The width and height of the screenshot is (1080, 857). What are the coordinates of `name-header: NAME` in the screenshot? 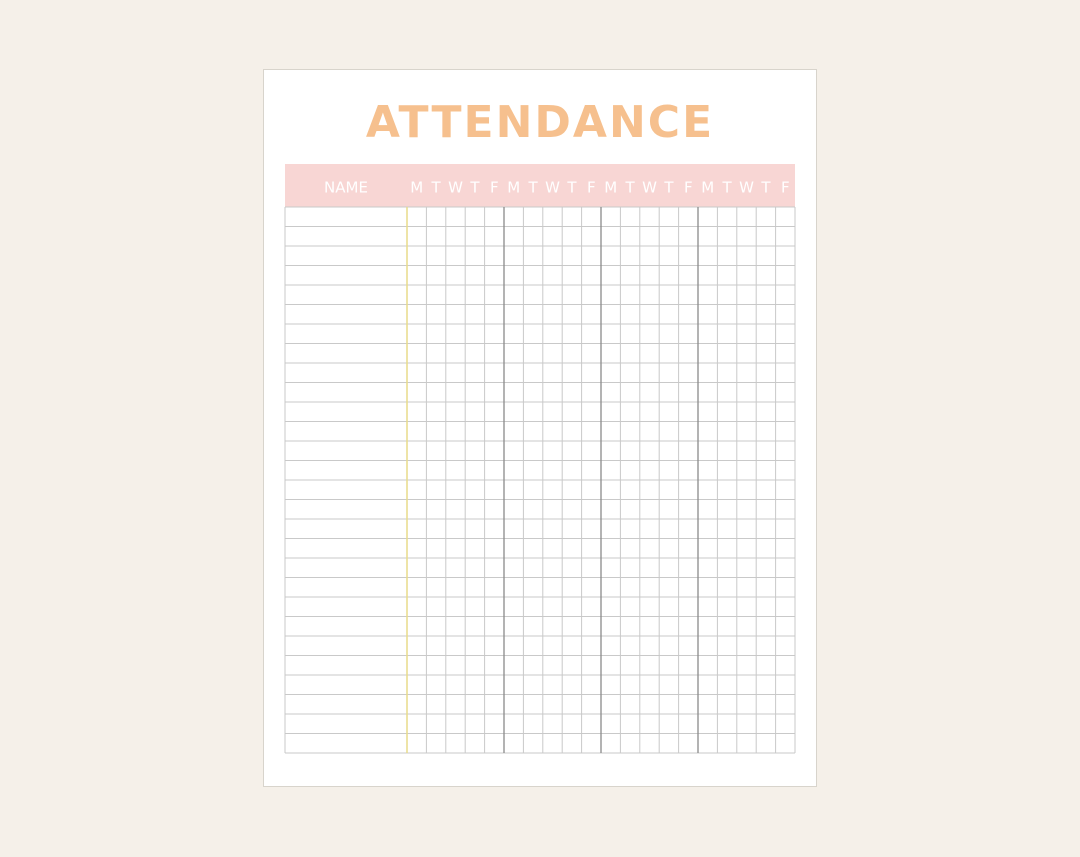 It's located at (346, 188).